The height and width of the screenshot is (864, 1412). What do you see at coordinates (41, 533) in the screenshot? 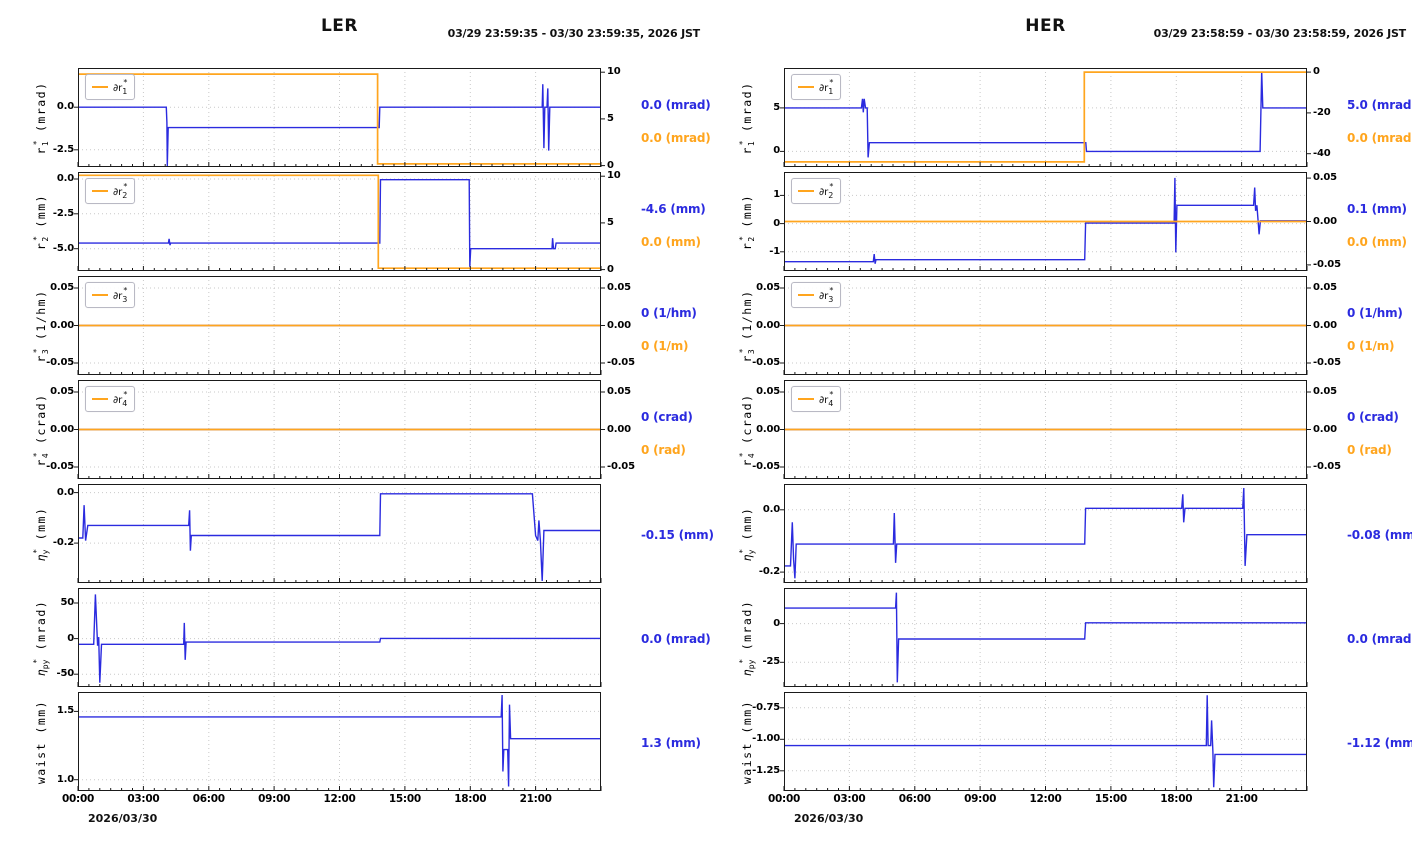
I see `y-axis-label-eta-y: ηy* (mm)` at bounding box center [41, 533].